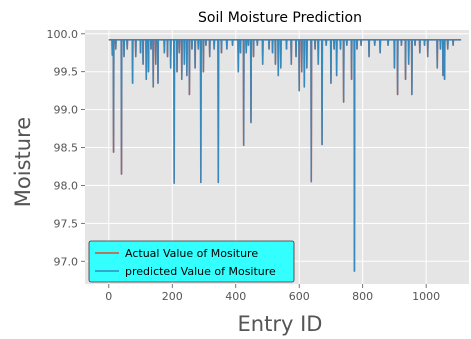  I want to click on y-tick-label: 98.0, so click(66, 185).